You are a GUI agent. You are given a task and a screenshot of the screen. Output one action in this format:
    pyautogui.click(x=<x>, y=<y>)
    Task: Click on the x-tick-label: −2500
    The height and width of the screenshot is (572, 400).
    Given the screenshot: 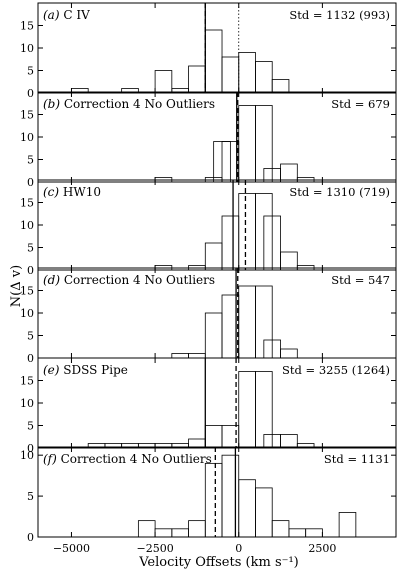 What is the action you would take?
    pyautogui.click(x=154, y=548)
    